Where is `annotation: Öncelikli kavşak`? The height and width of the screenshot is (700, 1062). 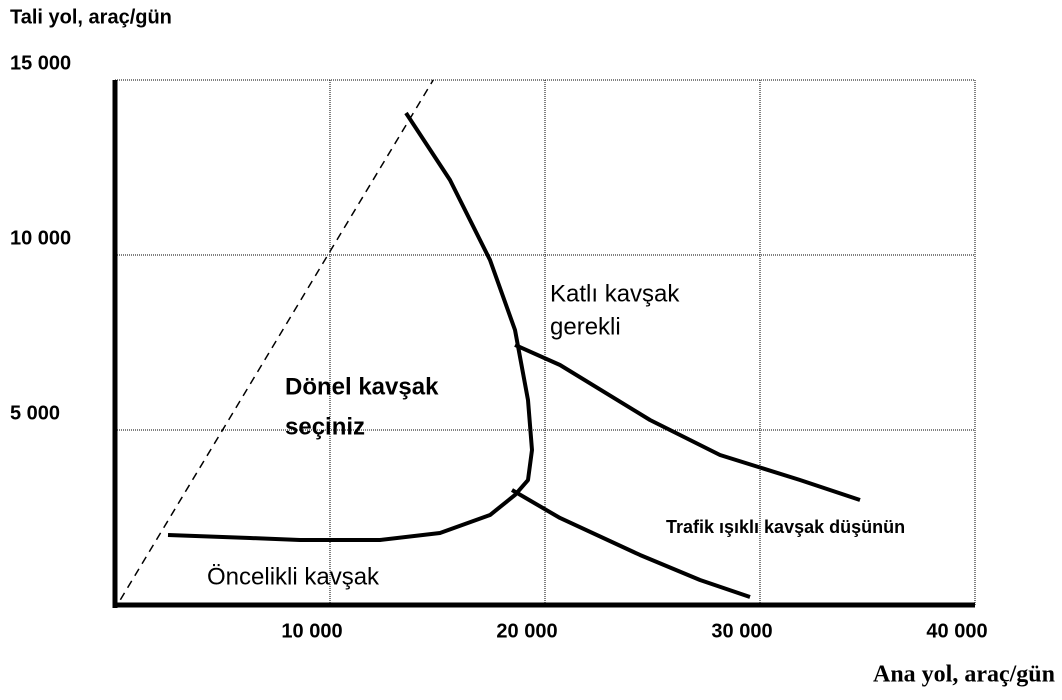 annotation: Öncelikli kavşak is located at coordinates (293, 576).